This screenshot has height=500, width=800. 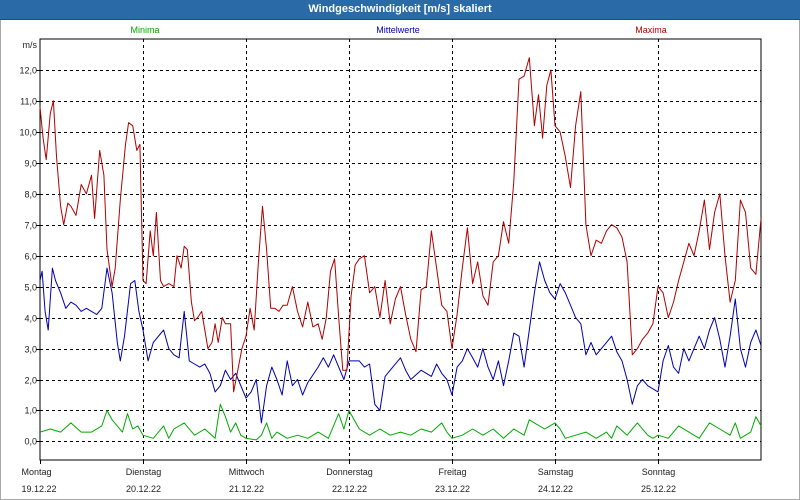 What do you see at coordinates (30, 350) in the screenshot?
I see `y-tick-label: 3,0` at bounding box center [30, 350].